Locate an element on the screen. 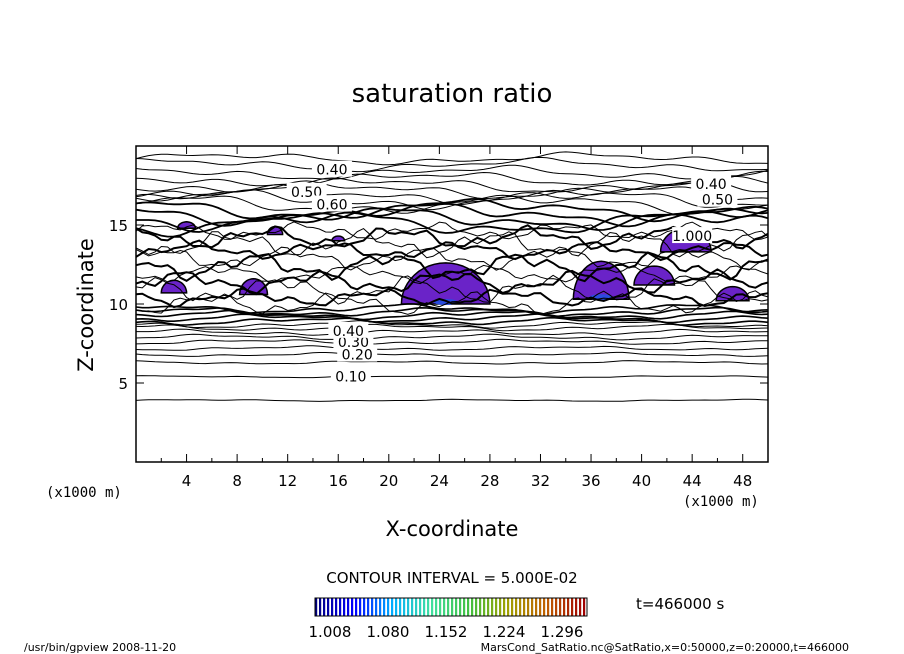 This screenshot has width=904, height=654. x-tick-label: 12 is located at coordinates (287, 481).